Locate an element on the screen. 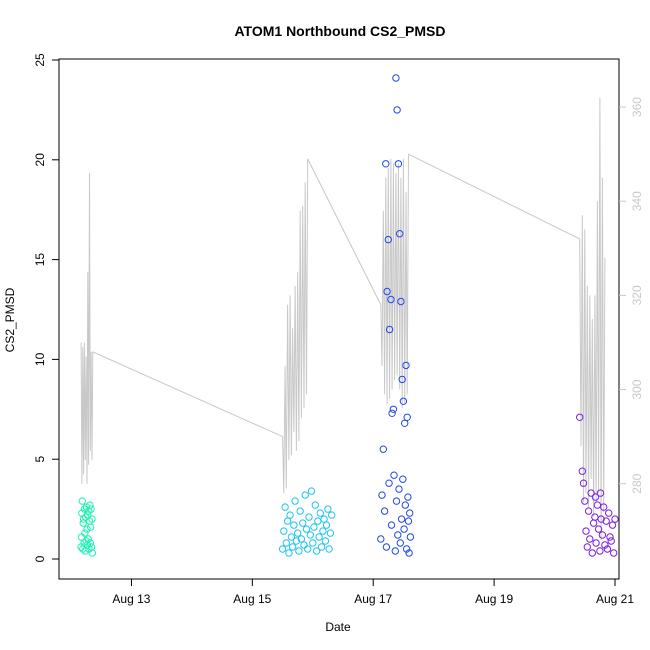 The width and height of the screenshot is (650, 650). x-tick-label: Aug 15 is located at coordinates (252, 599).